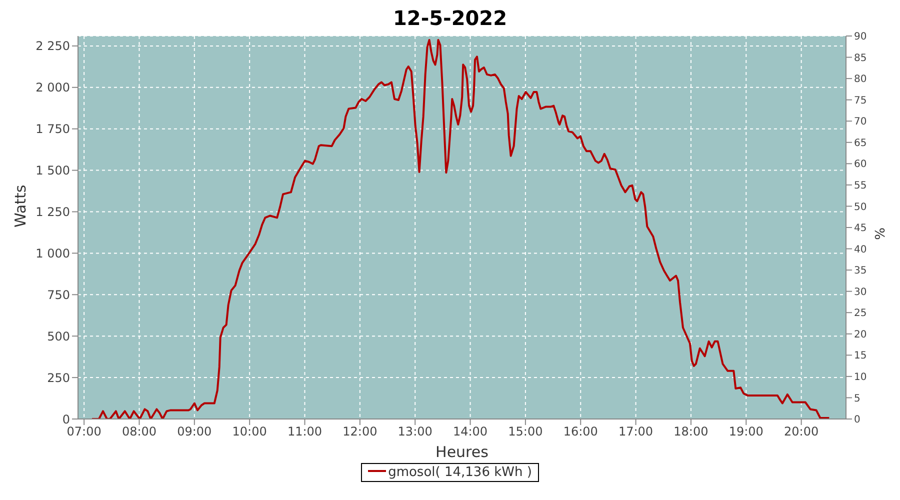 This screenshot has width=900, height=500. I want to click on y2-tick-label: 55, so click(860, 186).